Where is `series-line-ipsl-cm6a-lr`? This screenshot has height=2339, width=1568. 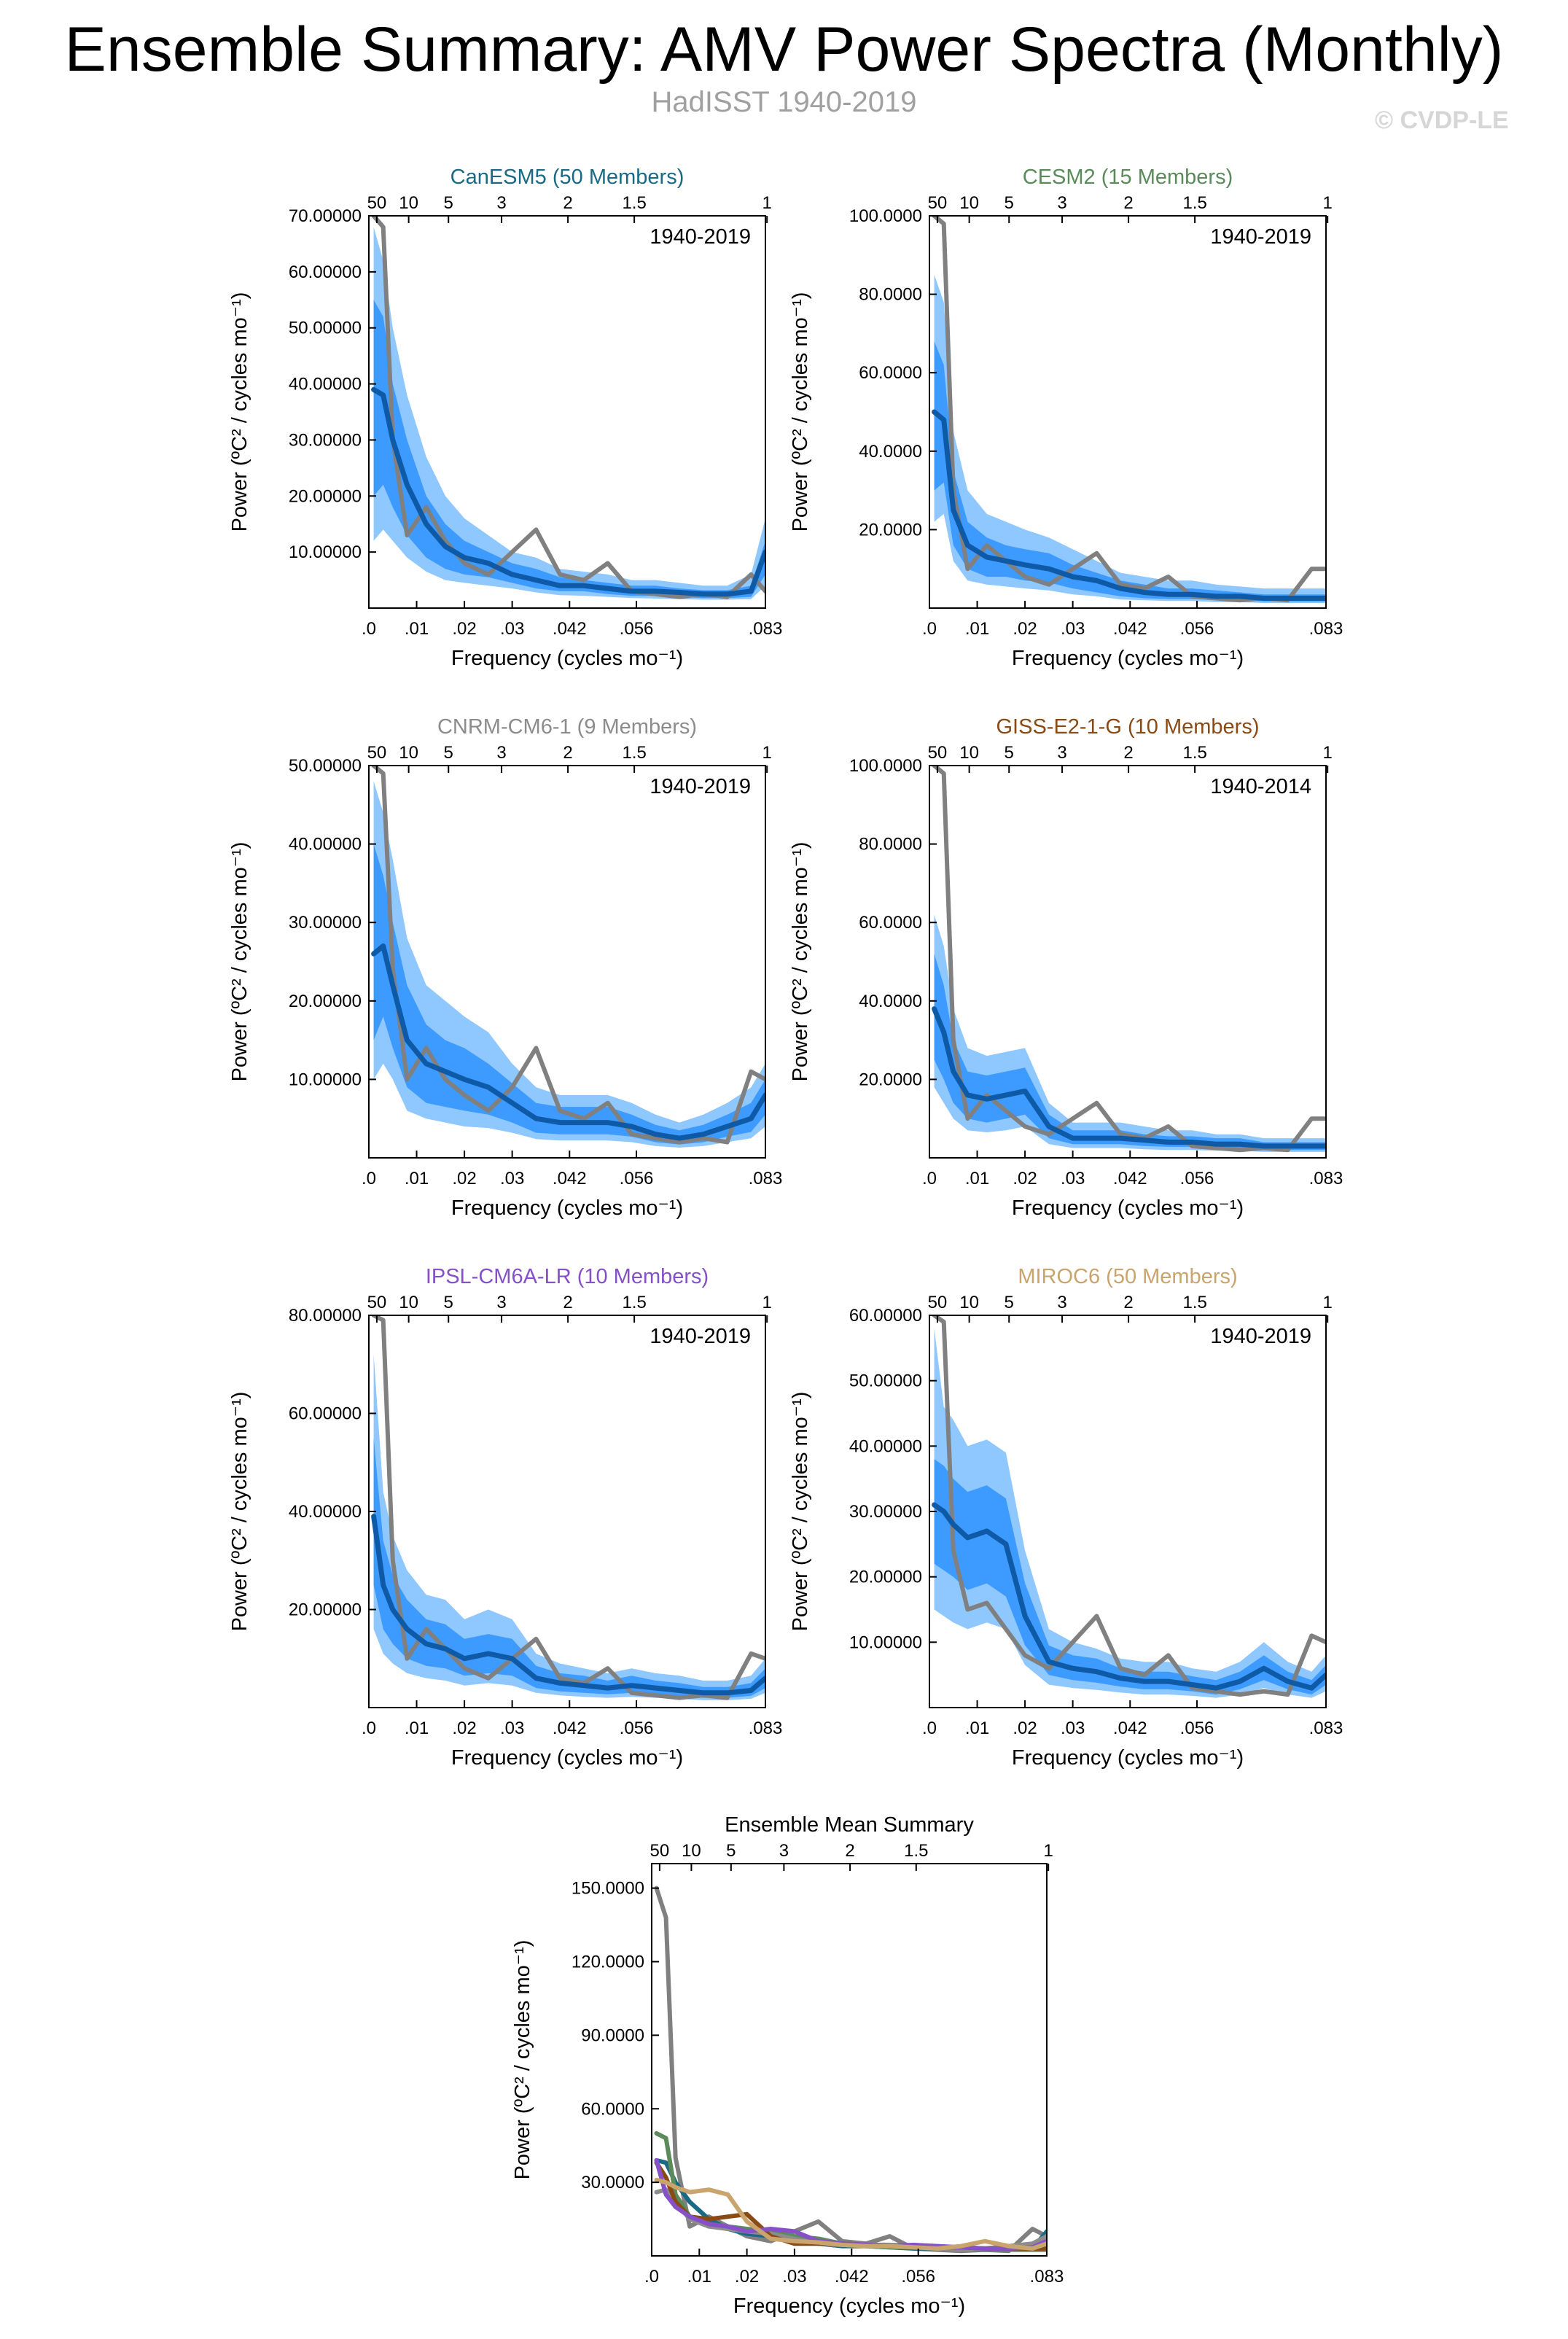
series-line-ipsl-cm6a-lr is located at coordinates (851, 2204).